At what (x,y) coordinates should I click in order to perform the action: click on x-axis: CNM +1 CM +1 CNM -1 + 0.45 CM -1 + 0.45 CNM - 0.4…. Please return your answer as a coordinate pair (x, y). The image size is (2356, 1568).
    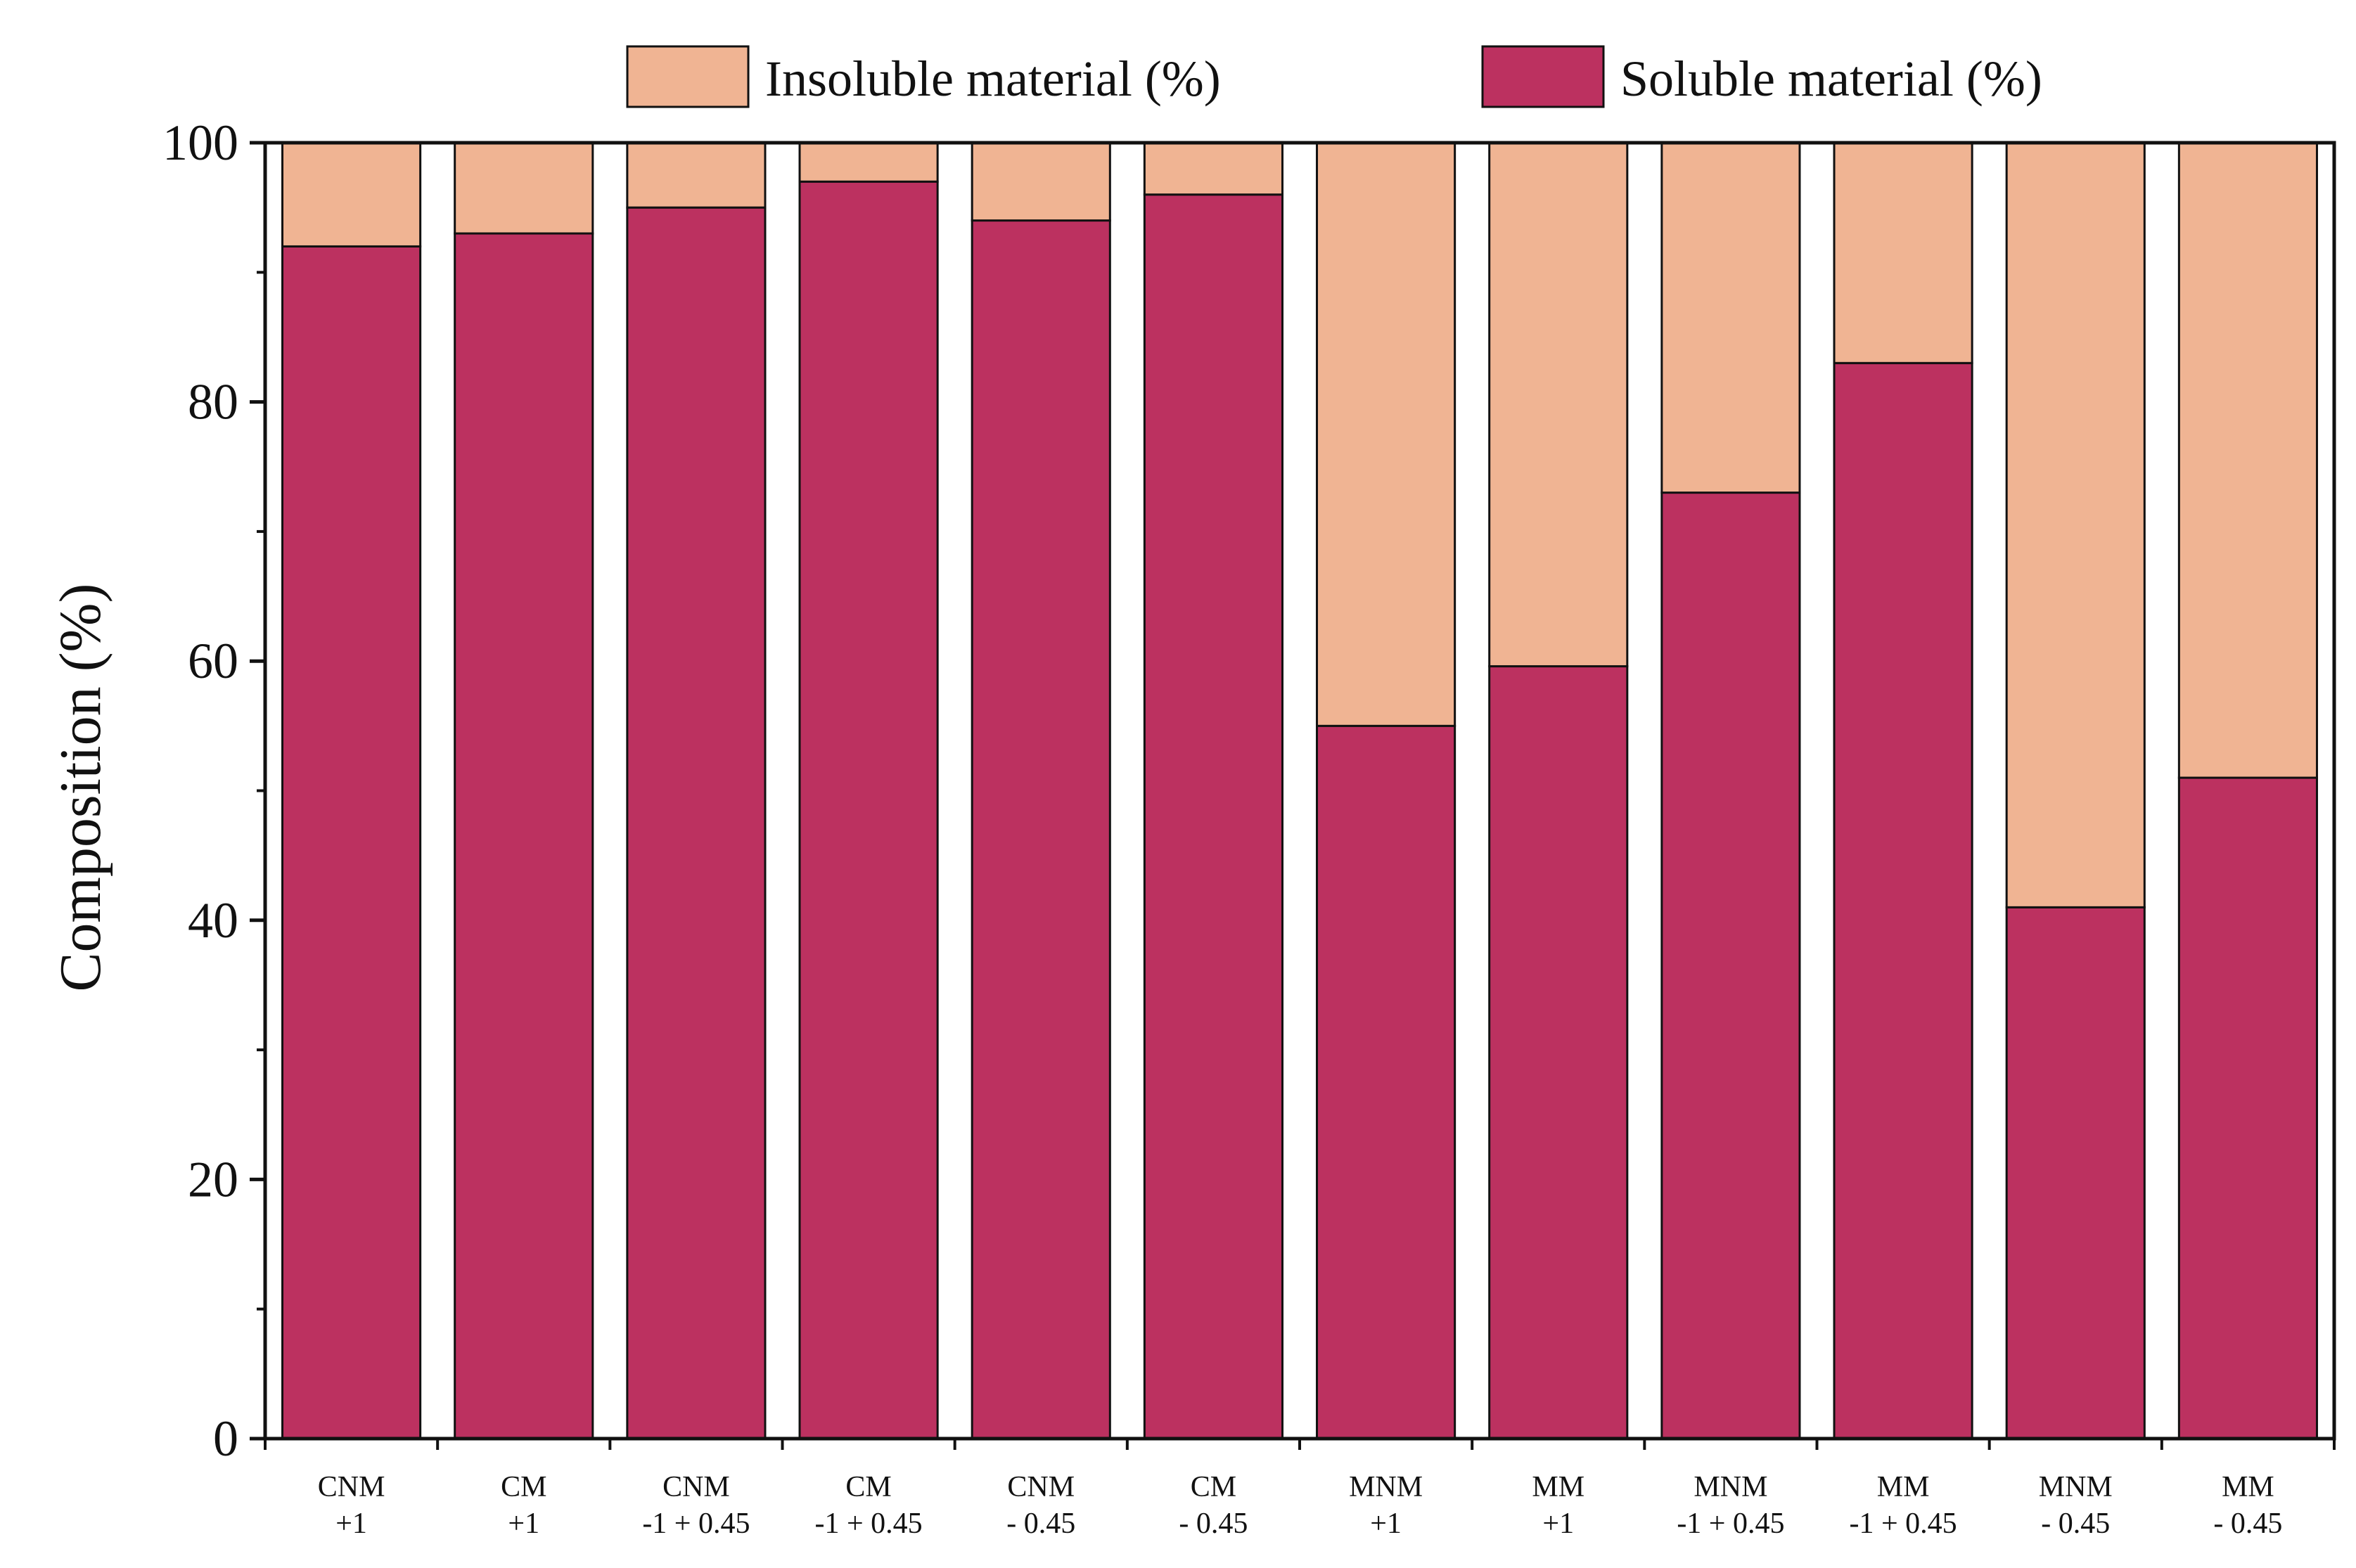
    Looking at the image, I should click on (1300, 1489).